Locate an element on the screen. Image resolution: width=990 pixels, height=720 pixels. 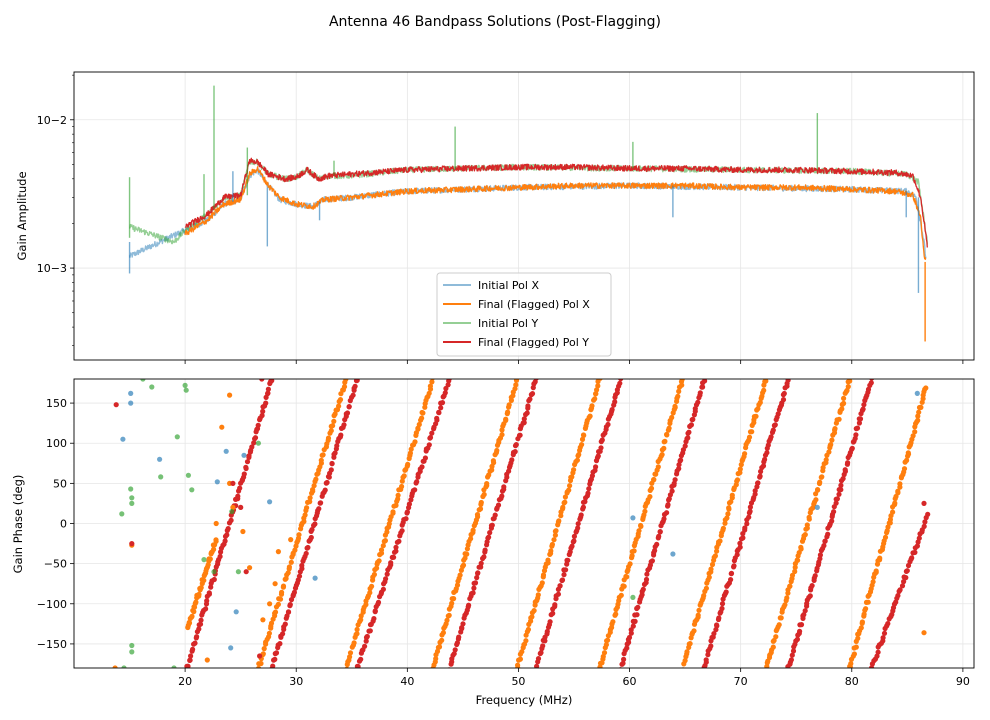
phase-y-tick-label-100: 100 is located at coordinates (56, 443).